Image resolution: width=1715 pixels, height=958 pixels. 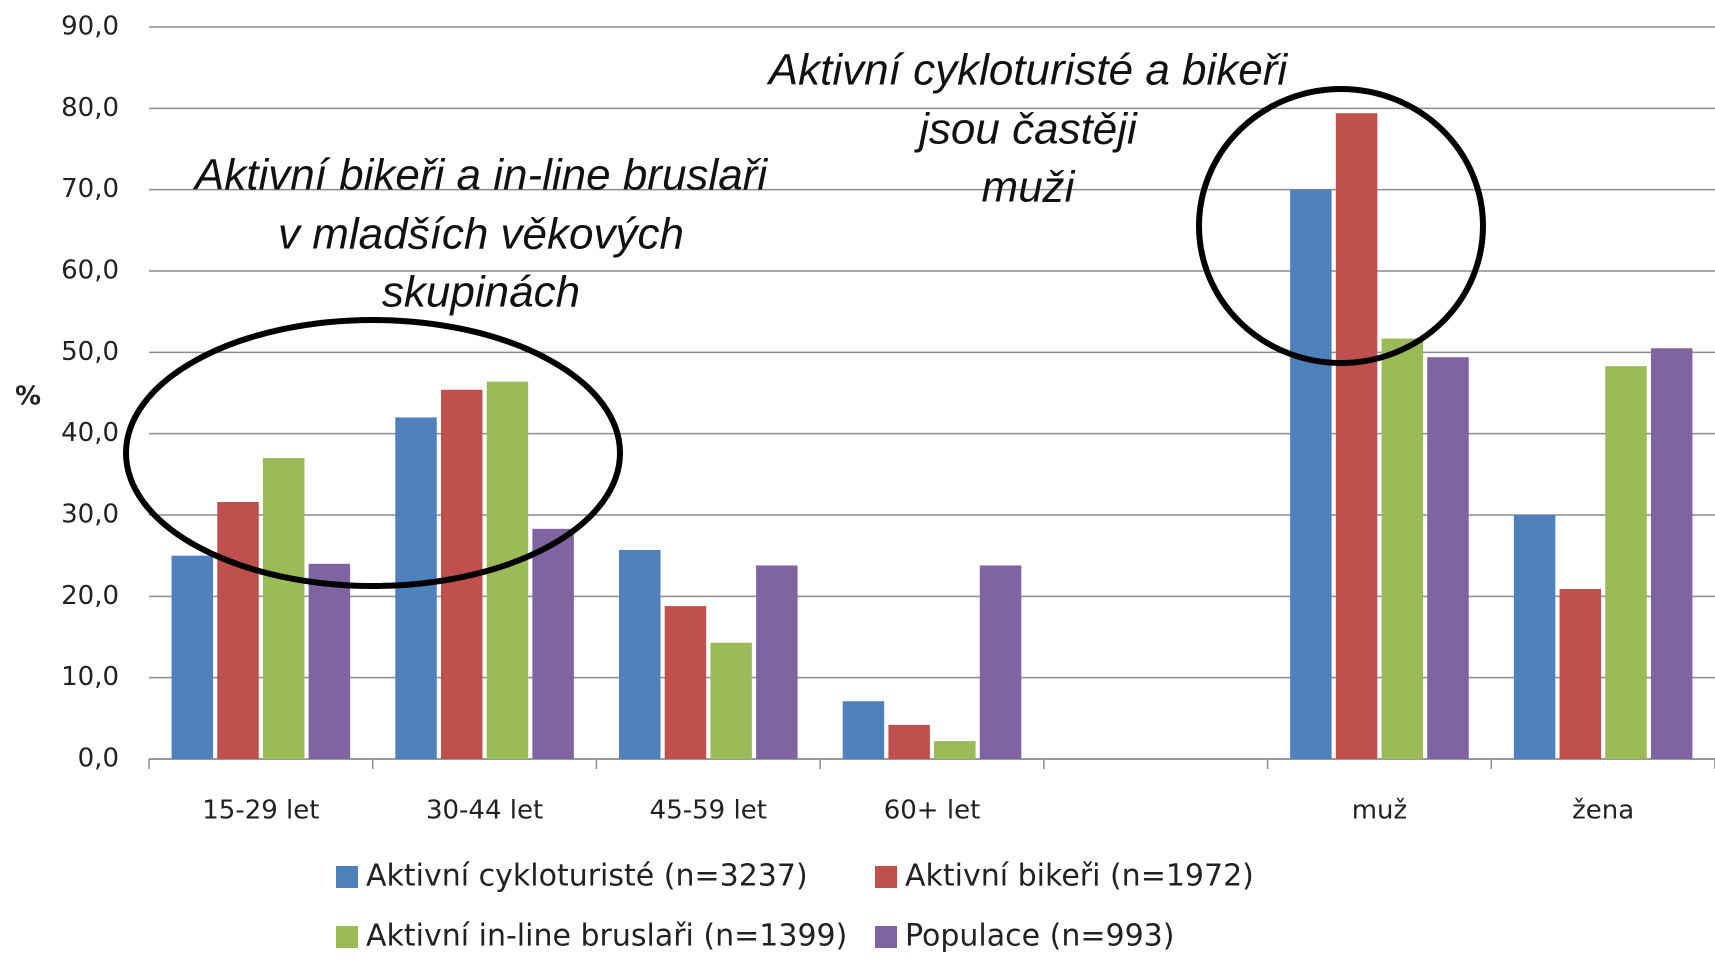 I want to click on x-tick-label: žena, so click(x=1603, y=811).